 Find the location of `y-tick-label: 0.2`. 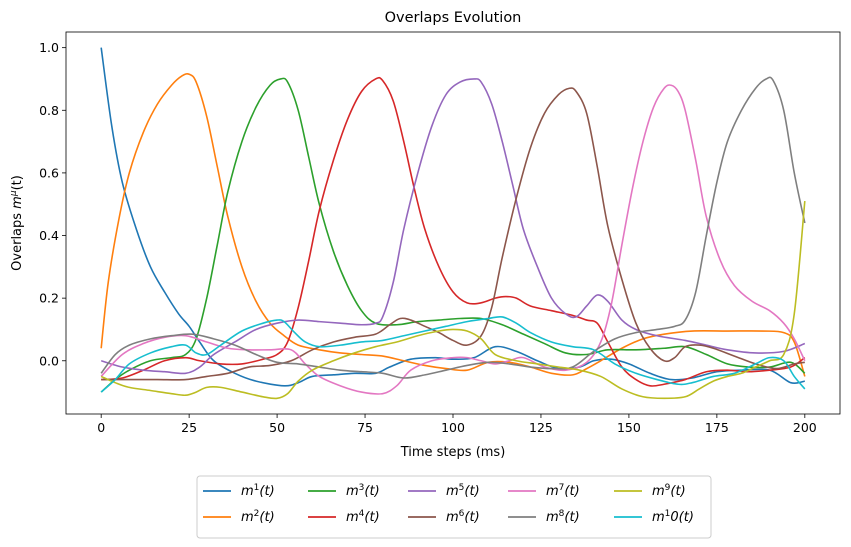

y-tick-label: 0.2 is located at coordinates (49, 298).